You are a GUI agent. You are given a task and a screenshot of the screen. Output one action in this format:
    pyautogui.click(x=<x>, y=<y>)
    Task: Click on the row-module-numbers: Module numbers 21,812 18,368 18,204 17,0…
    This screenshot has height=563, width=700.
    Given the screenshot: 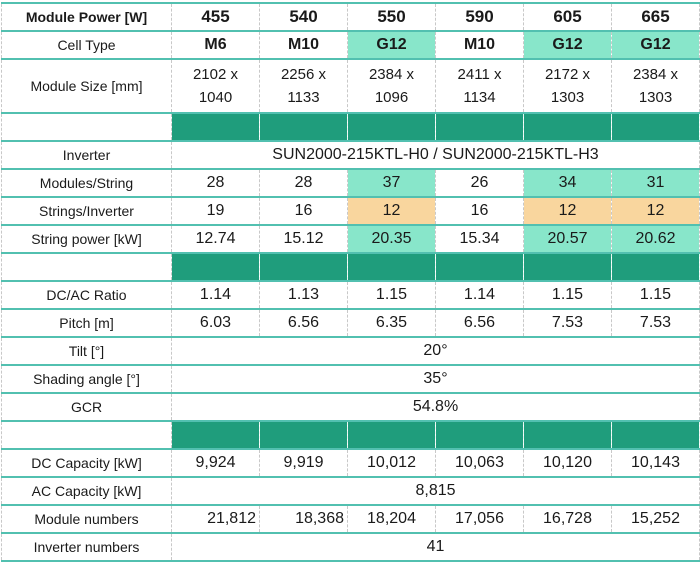 What is the action you would take?
    pyautogui.click(x=350, y=519)
    